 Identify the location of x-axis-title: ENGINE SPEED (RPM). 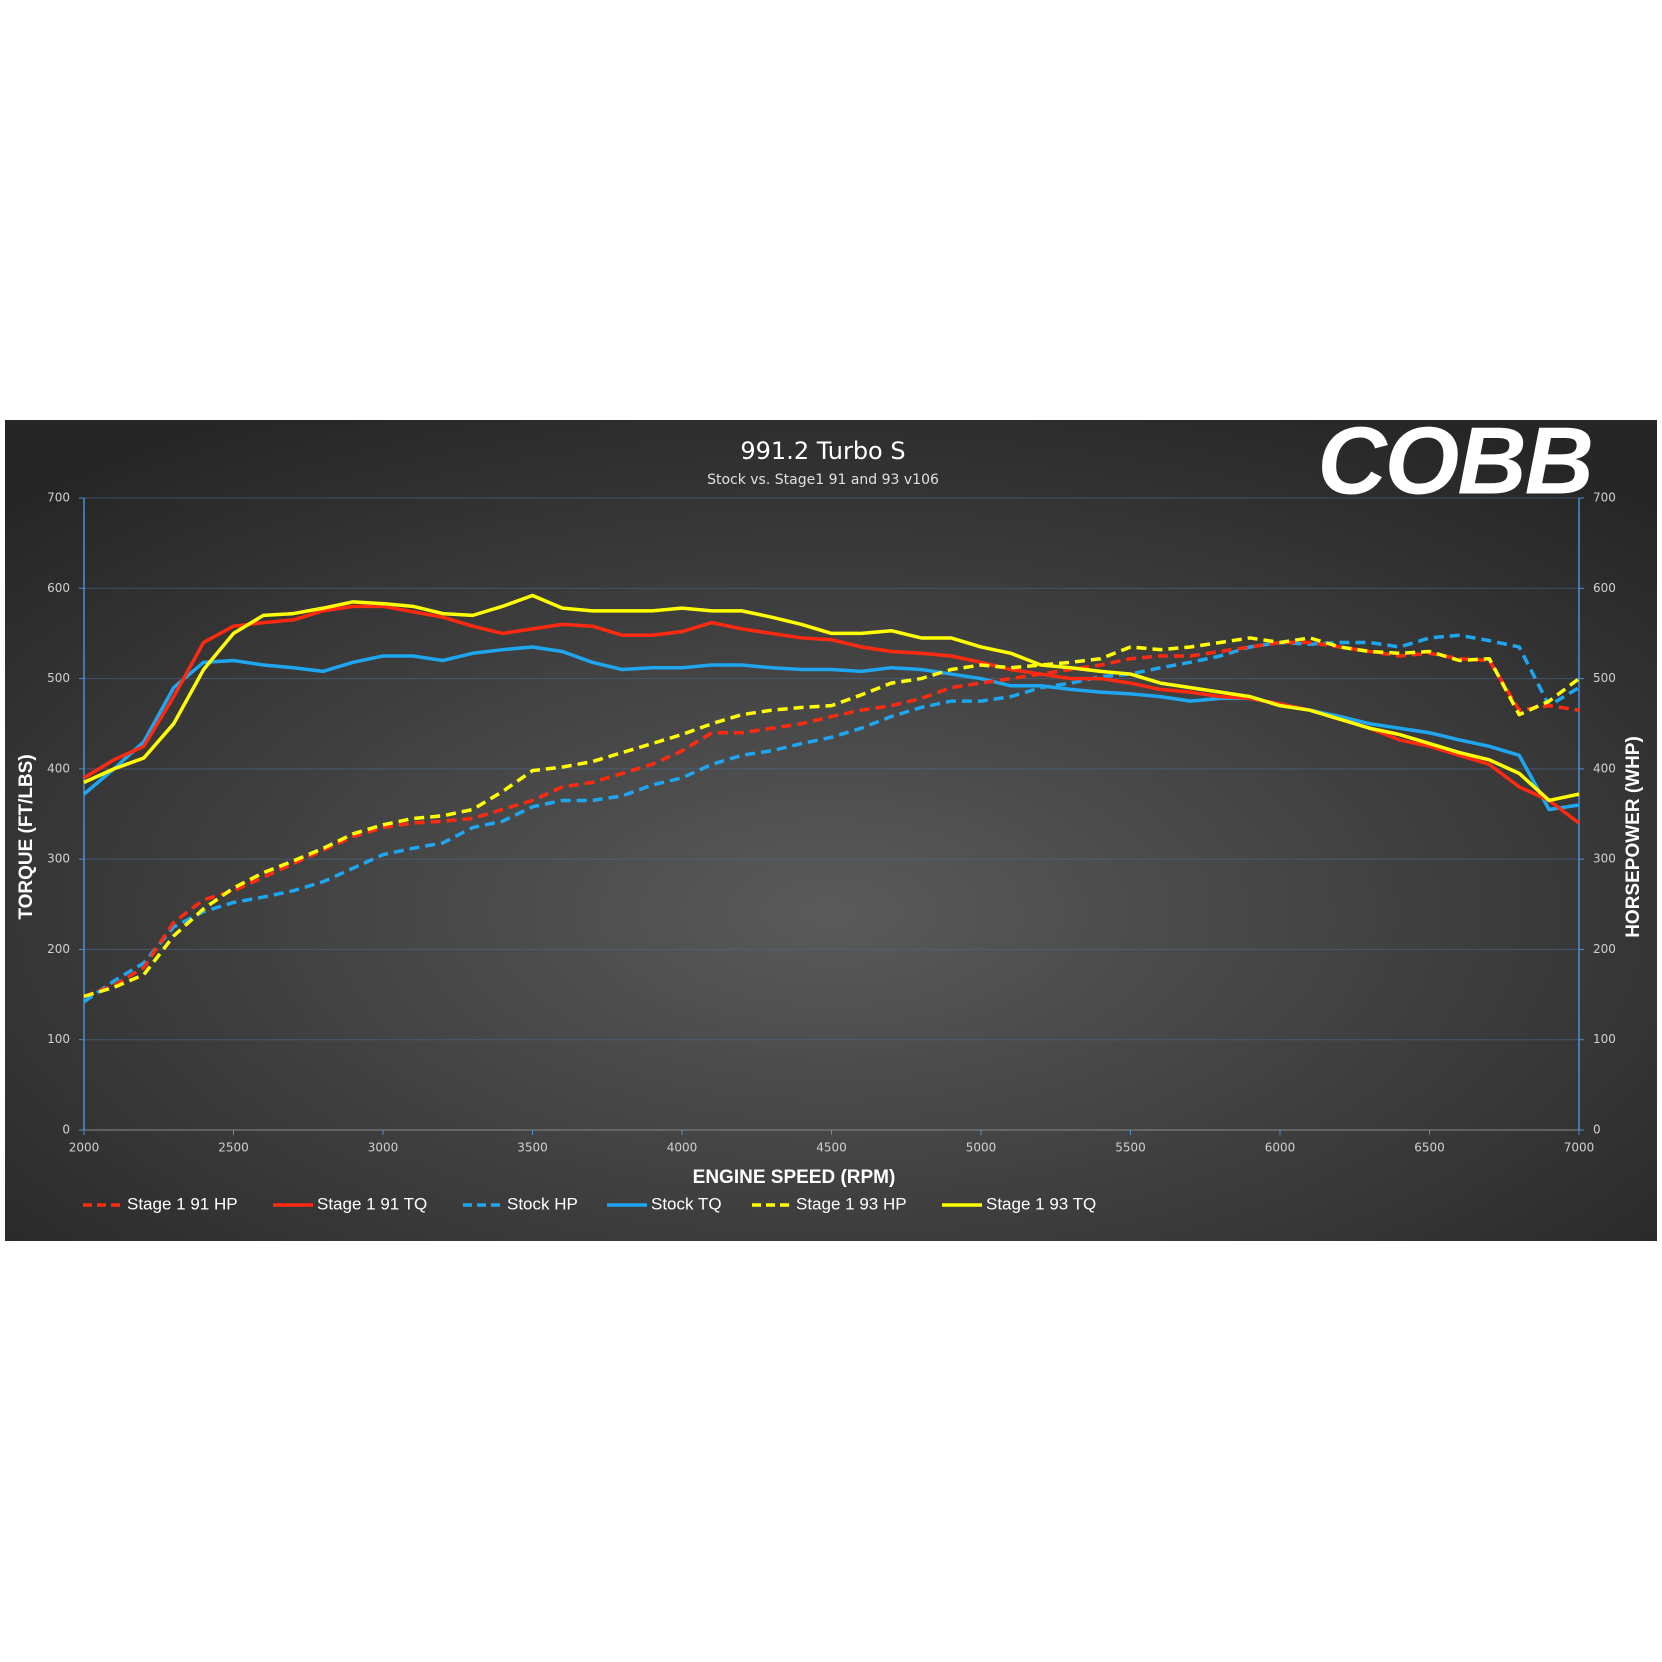
(794, 1177).